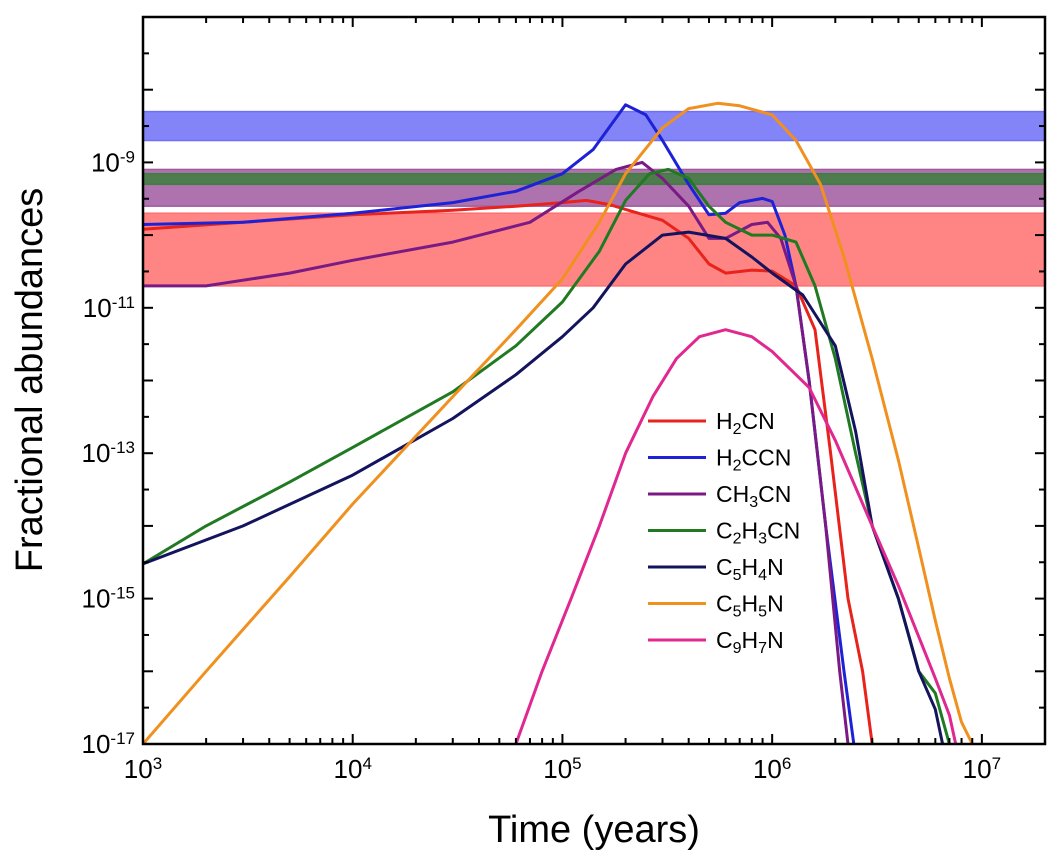 The height and width of the screenshot is (858, 1064). Describe the element at coordinates (109, 307) in the screenshot. I see `y-tick-label: 10-11` at that location.